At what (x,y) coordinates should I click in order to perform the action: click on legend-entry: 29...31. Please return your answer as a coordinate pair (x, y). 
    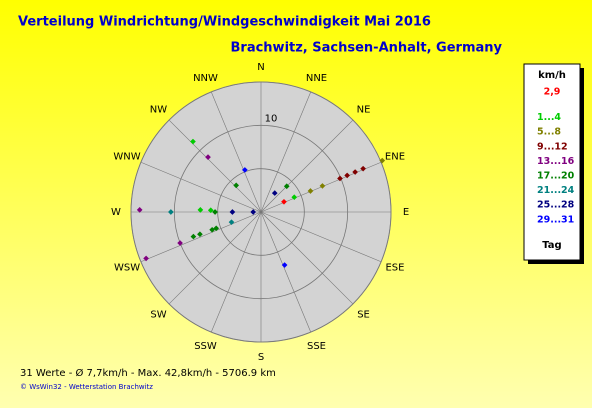
    Looking at the image, I should click on (555, 219).